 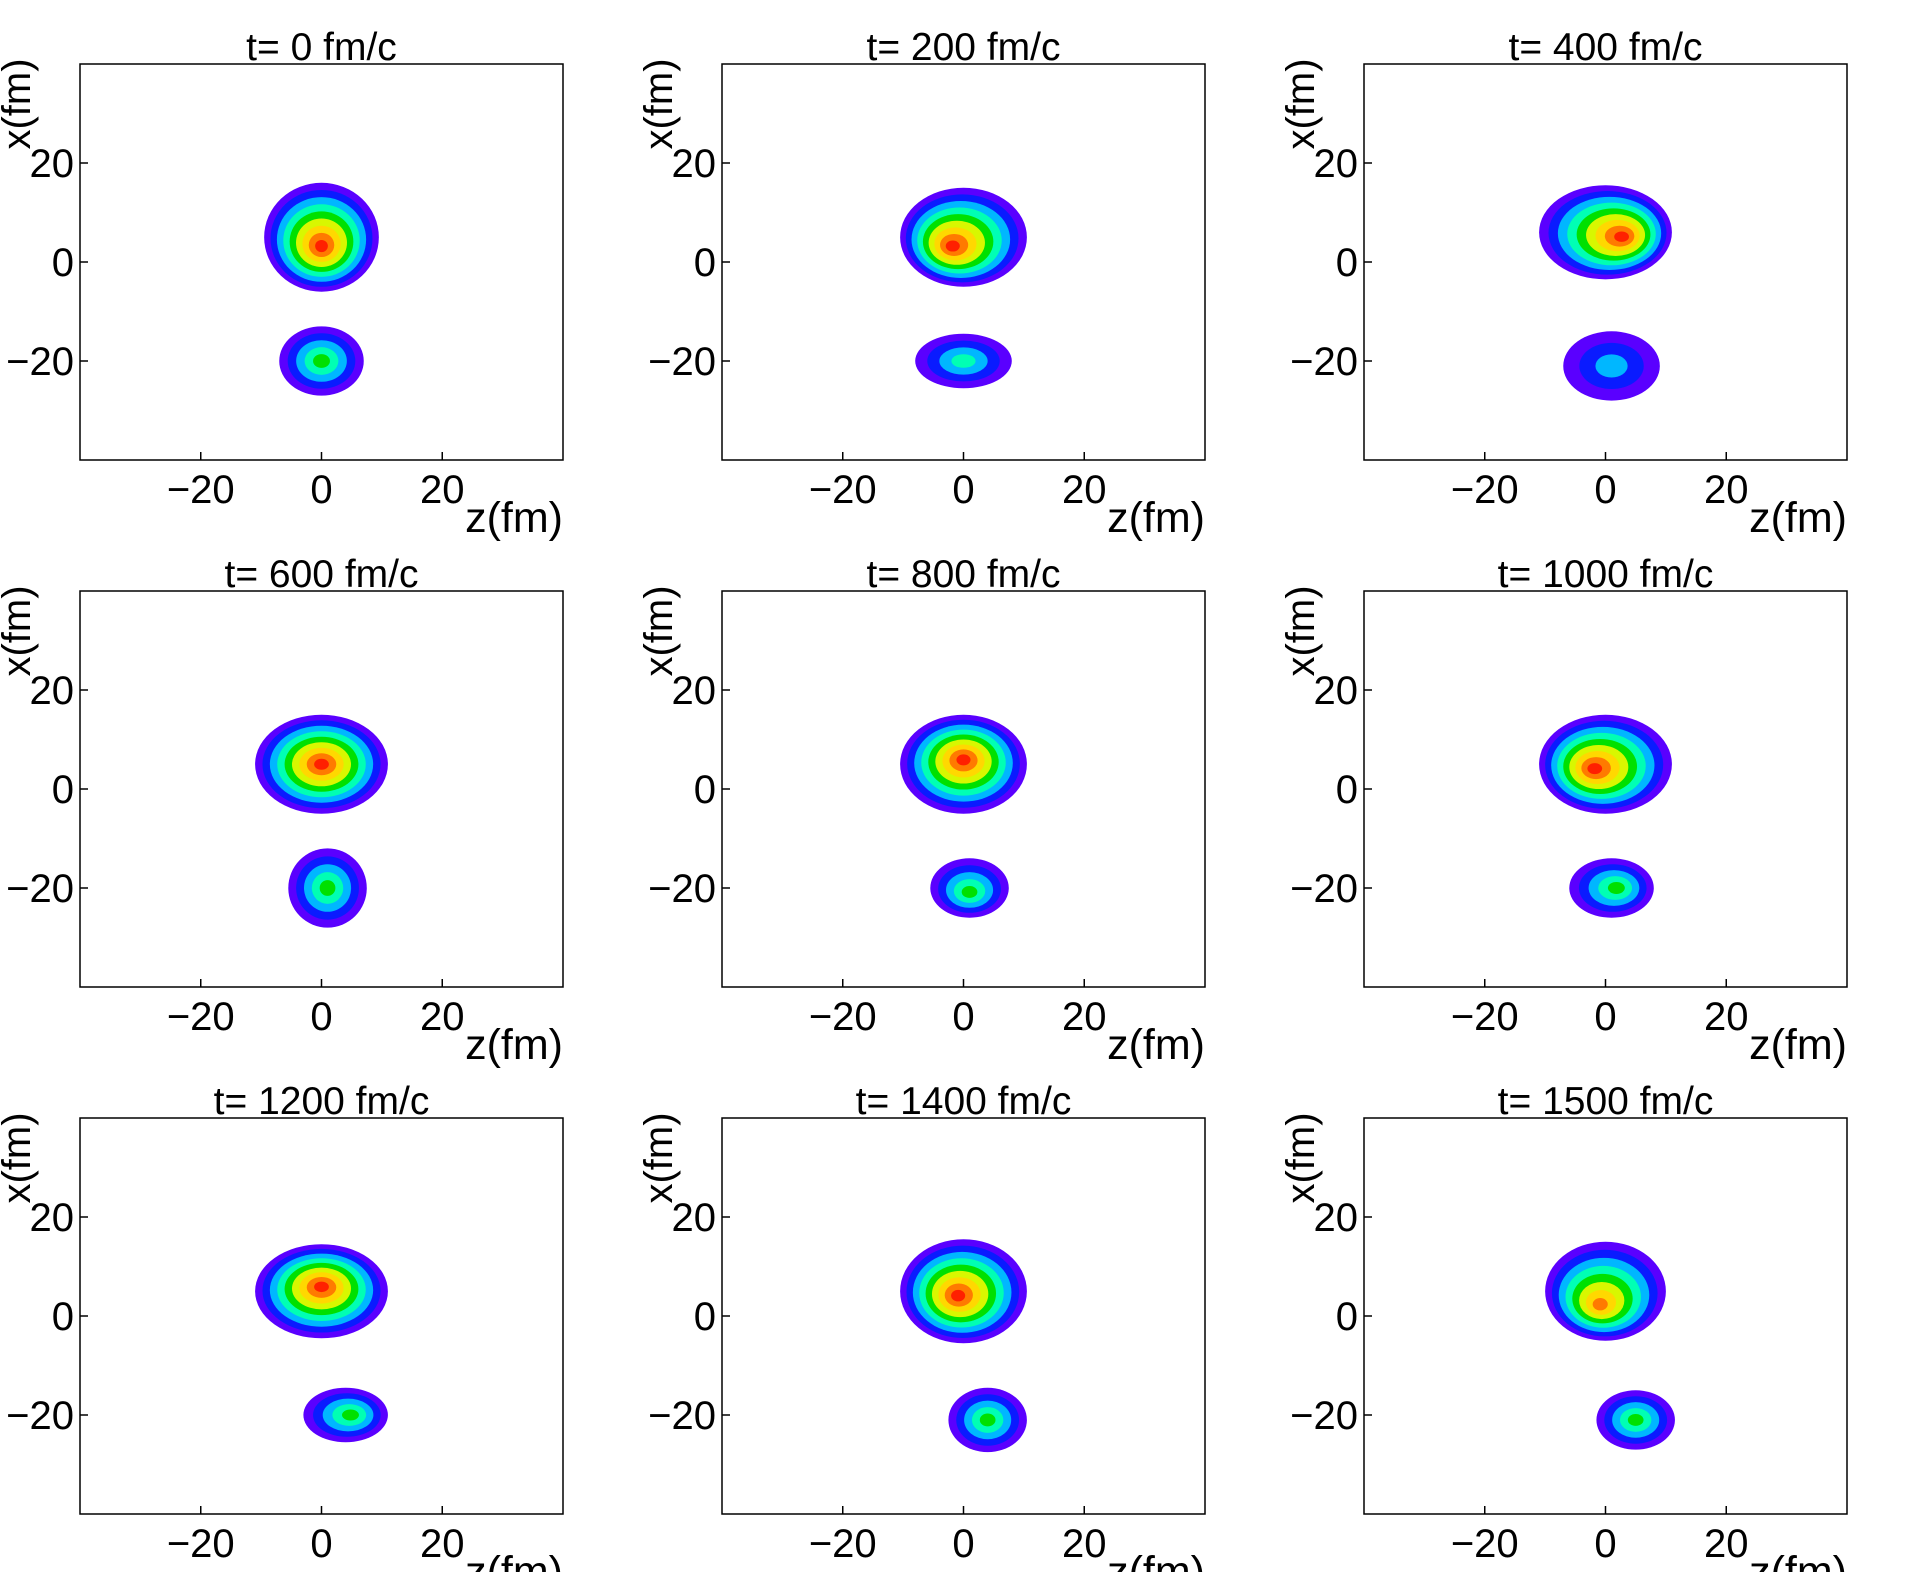 I want to click on panel-title: t= 1000 fm/c, so click(x=1606, y=574).